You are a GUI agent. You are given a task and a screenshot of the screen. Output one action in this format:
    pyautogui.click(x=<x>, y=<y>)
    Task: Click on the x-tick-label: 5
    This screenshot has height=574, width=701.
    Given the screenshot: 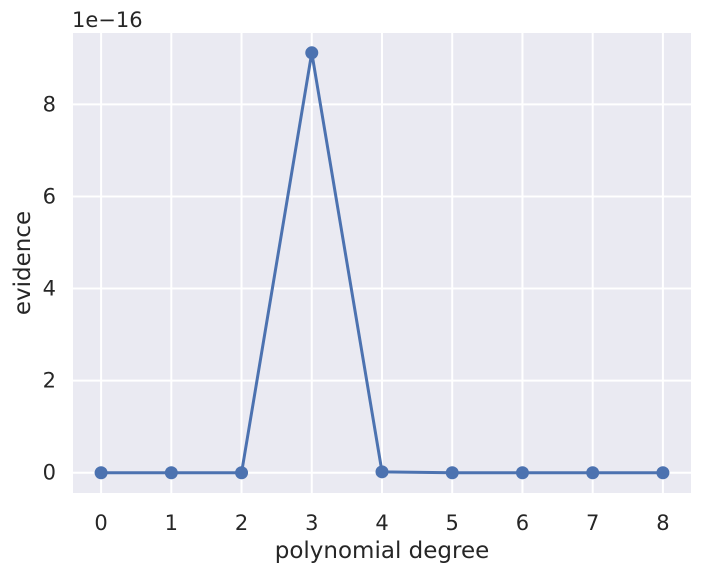 What is the action you would take?
    pyautogui.click(x=452, y=523)
    